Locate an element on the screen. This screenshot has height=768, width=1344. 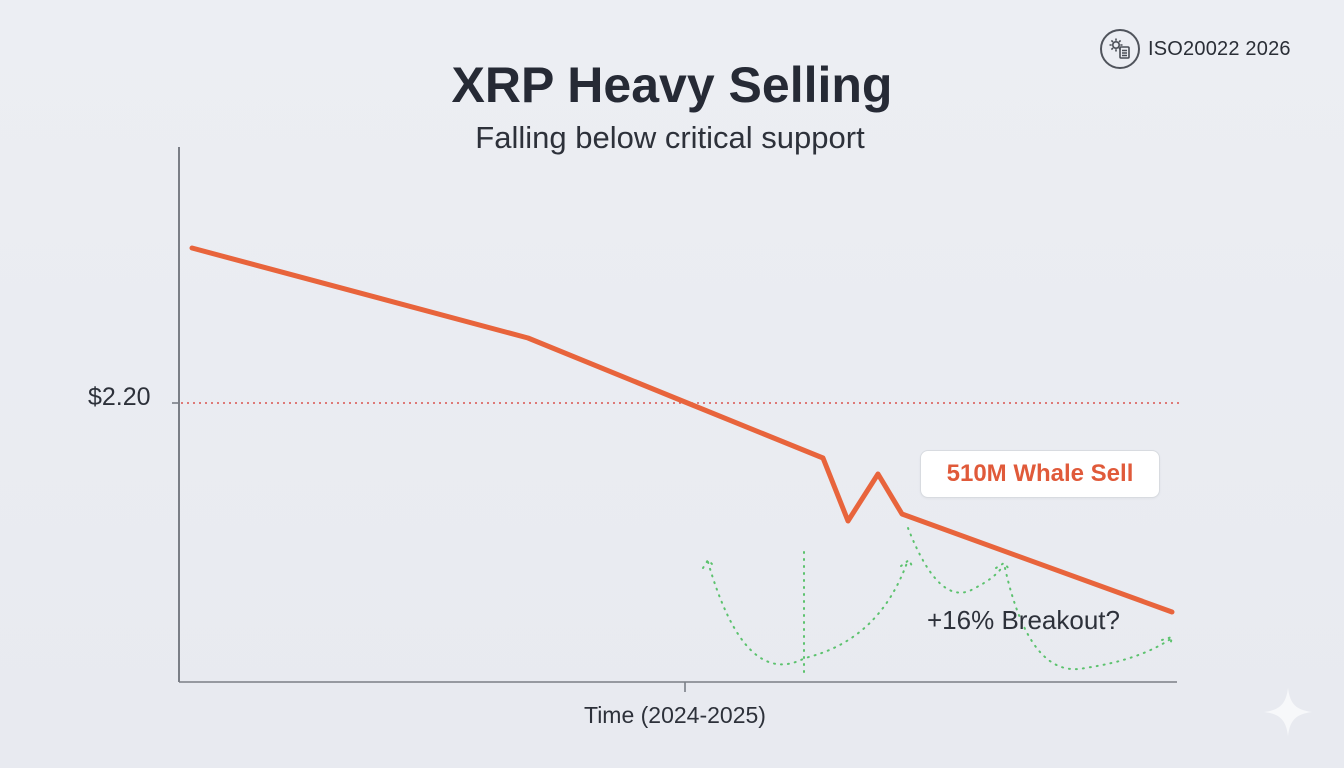
gear-document-icon is located at coordinates (1120, 49).